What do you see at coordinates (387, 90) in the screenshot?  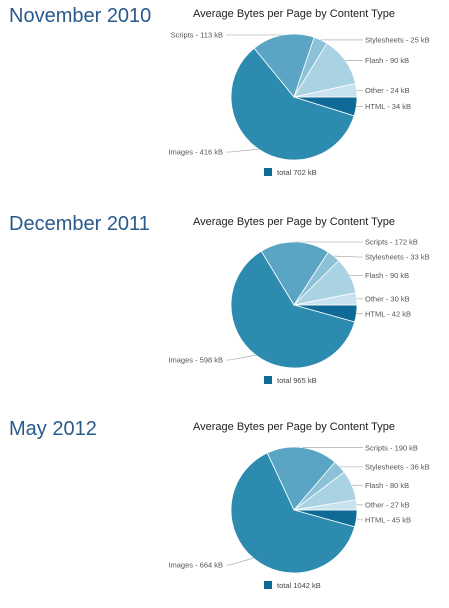 I see `slice-label-other: Other - 24 kB` at bounding box center [387, 90].